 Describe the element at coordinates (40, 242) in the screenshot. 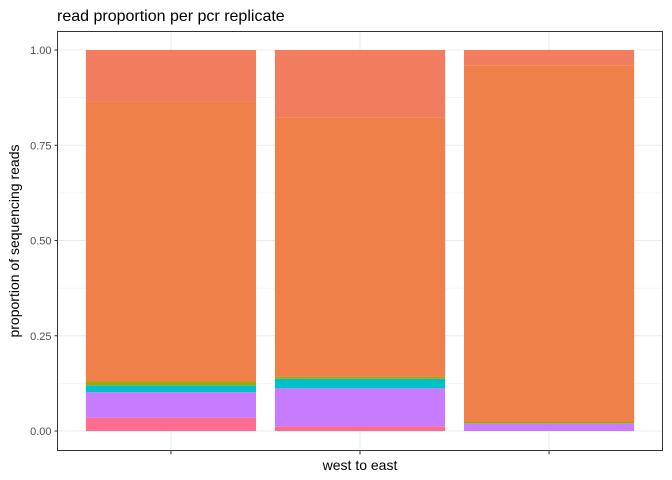

I see `y-tick-label: 0.50` at that location.